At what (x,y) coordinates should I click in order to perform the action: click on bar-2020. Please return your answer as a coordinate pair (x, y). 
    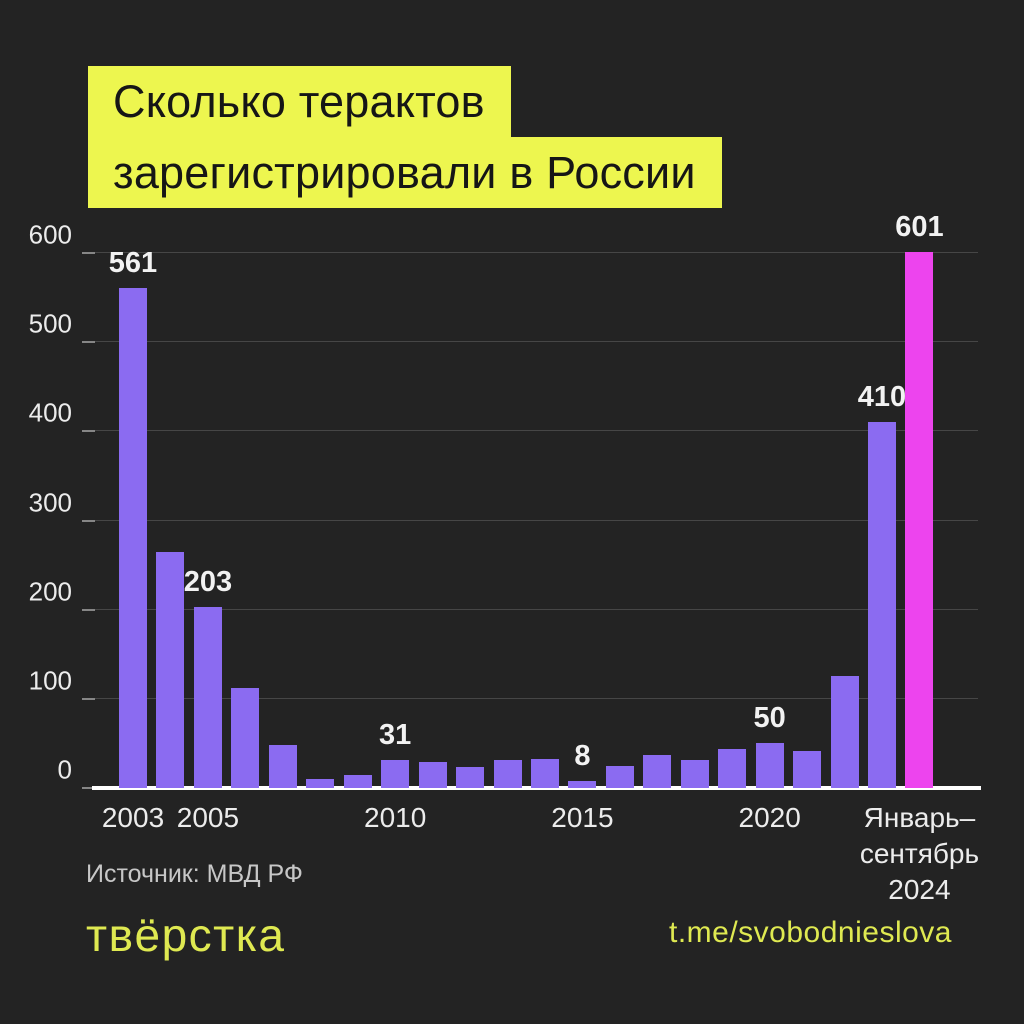
    Looking at the image, I should click on (769, 765).